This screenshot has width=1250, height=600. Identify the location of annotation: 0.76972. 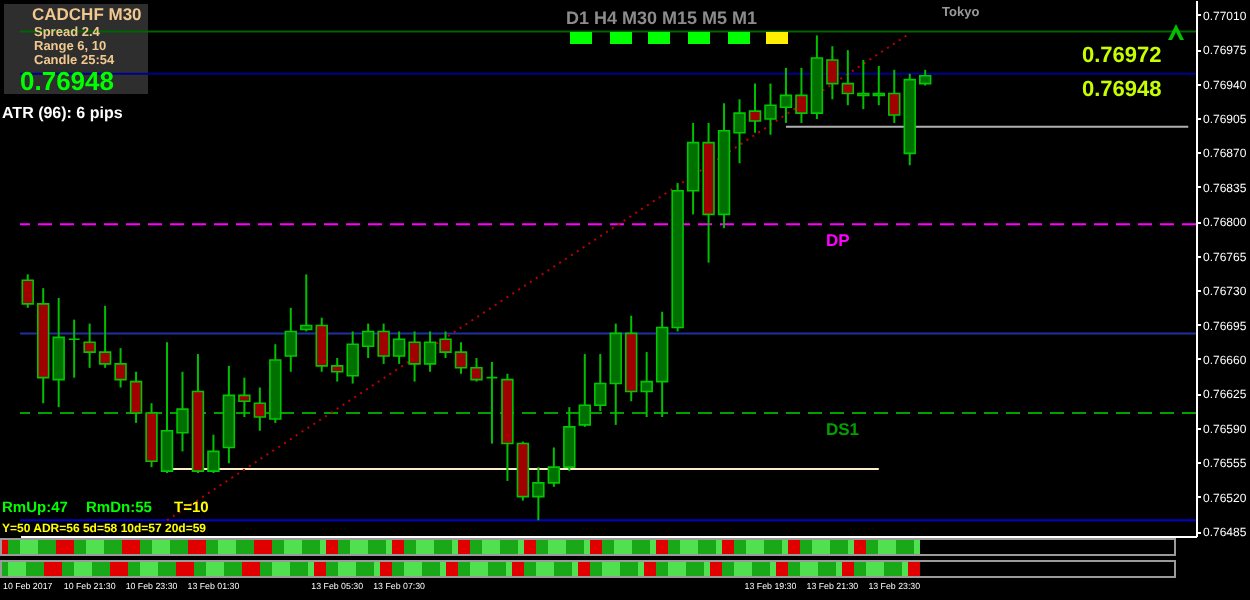
(1122, 56).